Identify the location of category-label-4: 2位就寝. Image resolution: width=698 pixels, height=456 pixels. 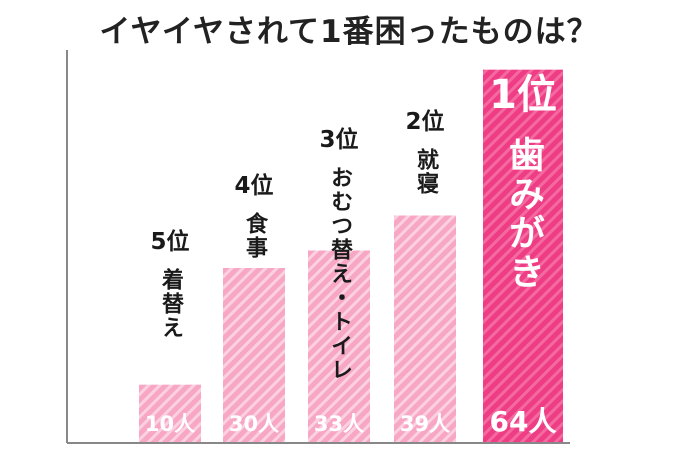
(425, 152).